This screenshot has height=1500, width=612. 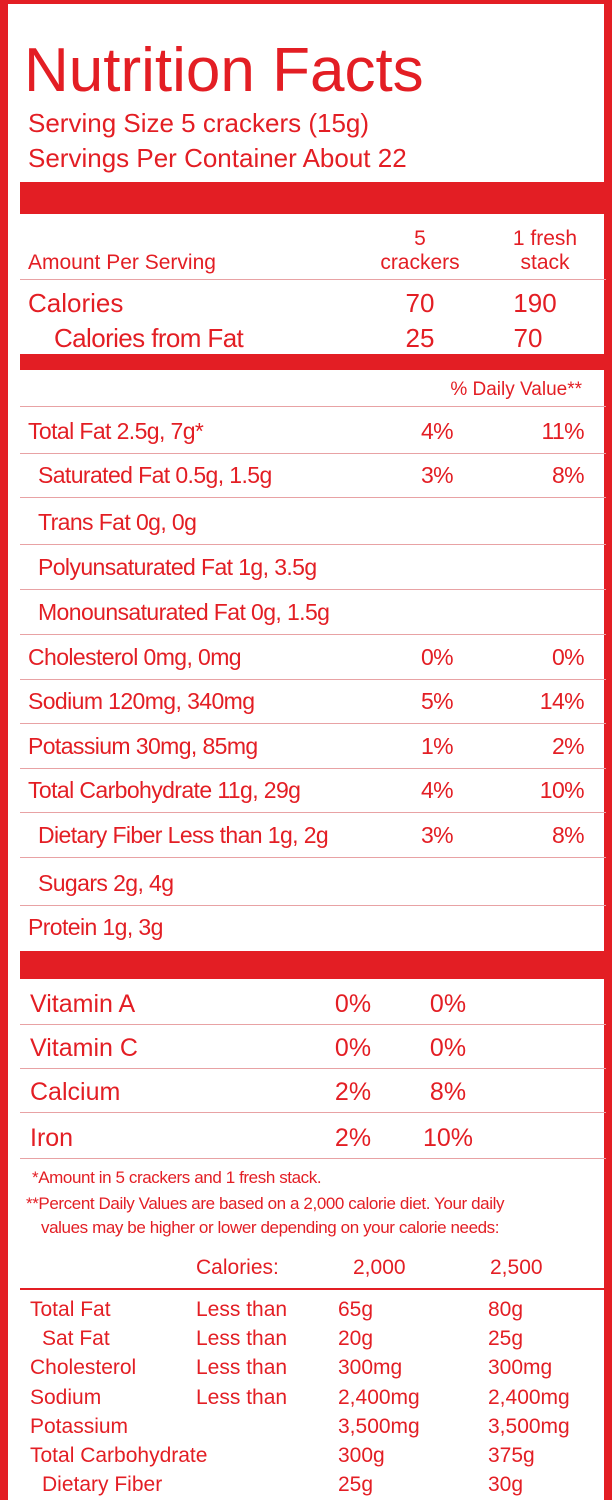 What do you see at coordinates (506, 1309) in the screenshot?
I see `dv-row-2500: 80g` at bounding box center [506, 1309].